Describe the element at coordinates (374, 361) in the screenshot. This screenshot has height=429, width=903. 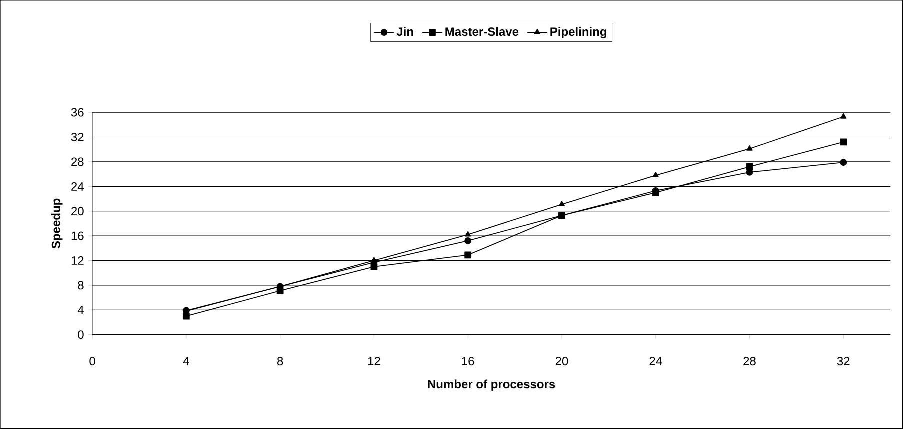
I see `x-tick-label: 12` at that location.